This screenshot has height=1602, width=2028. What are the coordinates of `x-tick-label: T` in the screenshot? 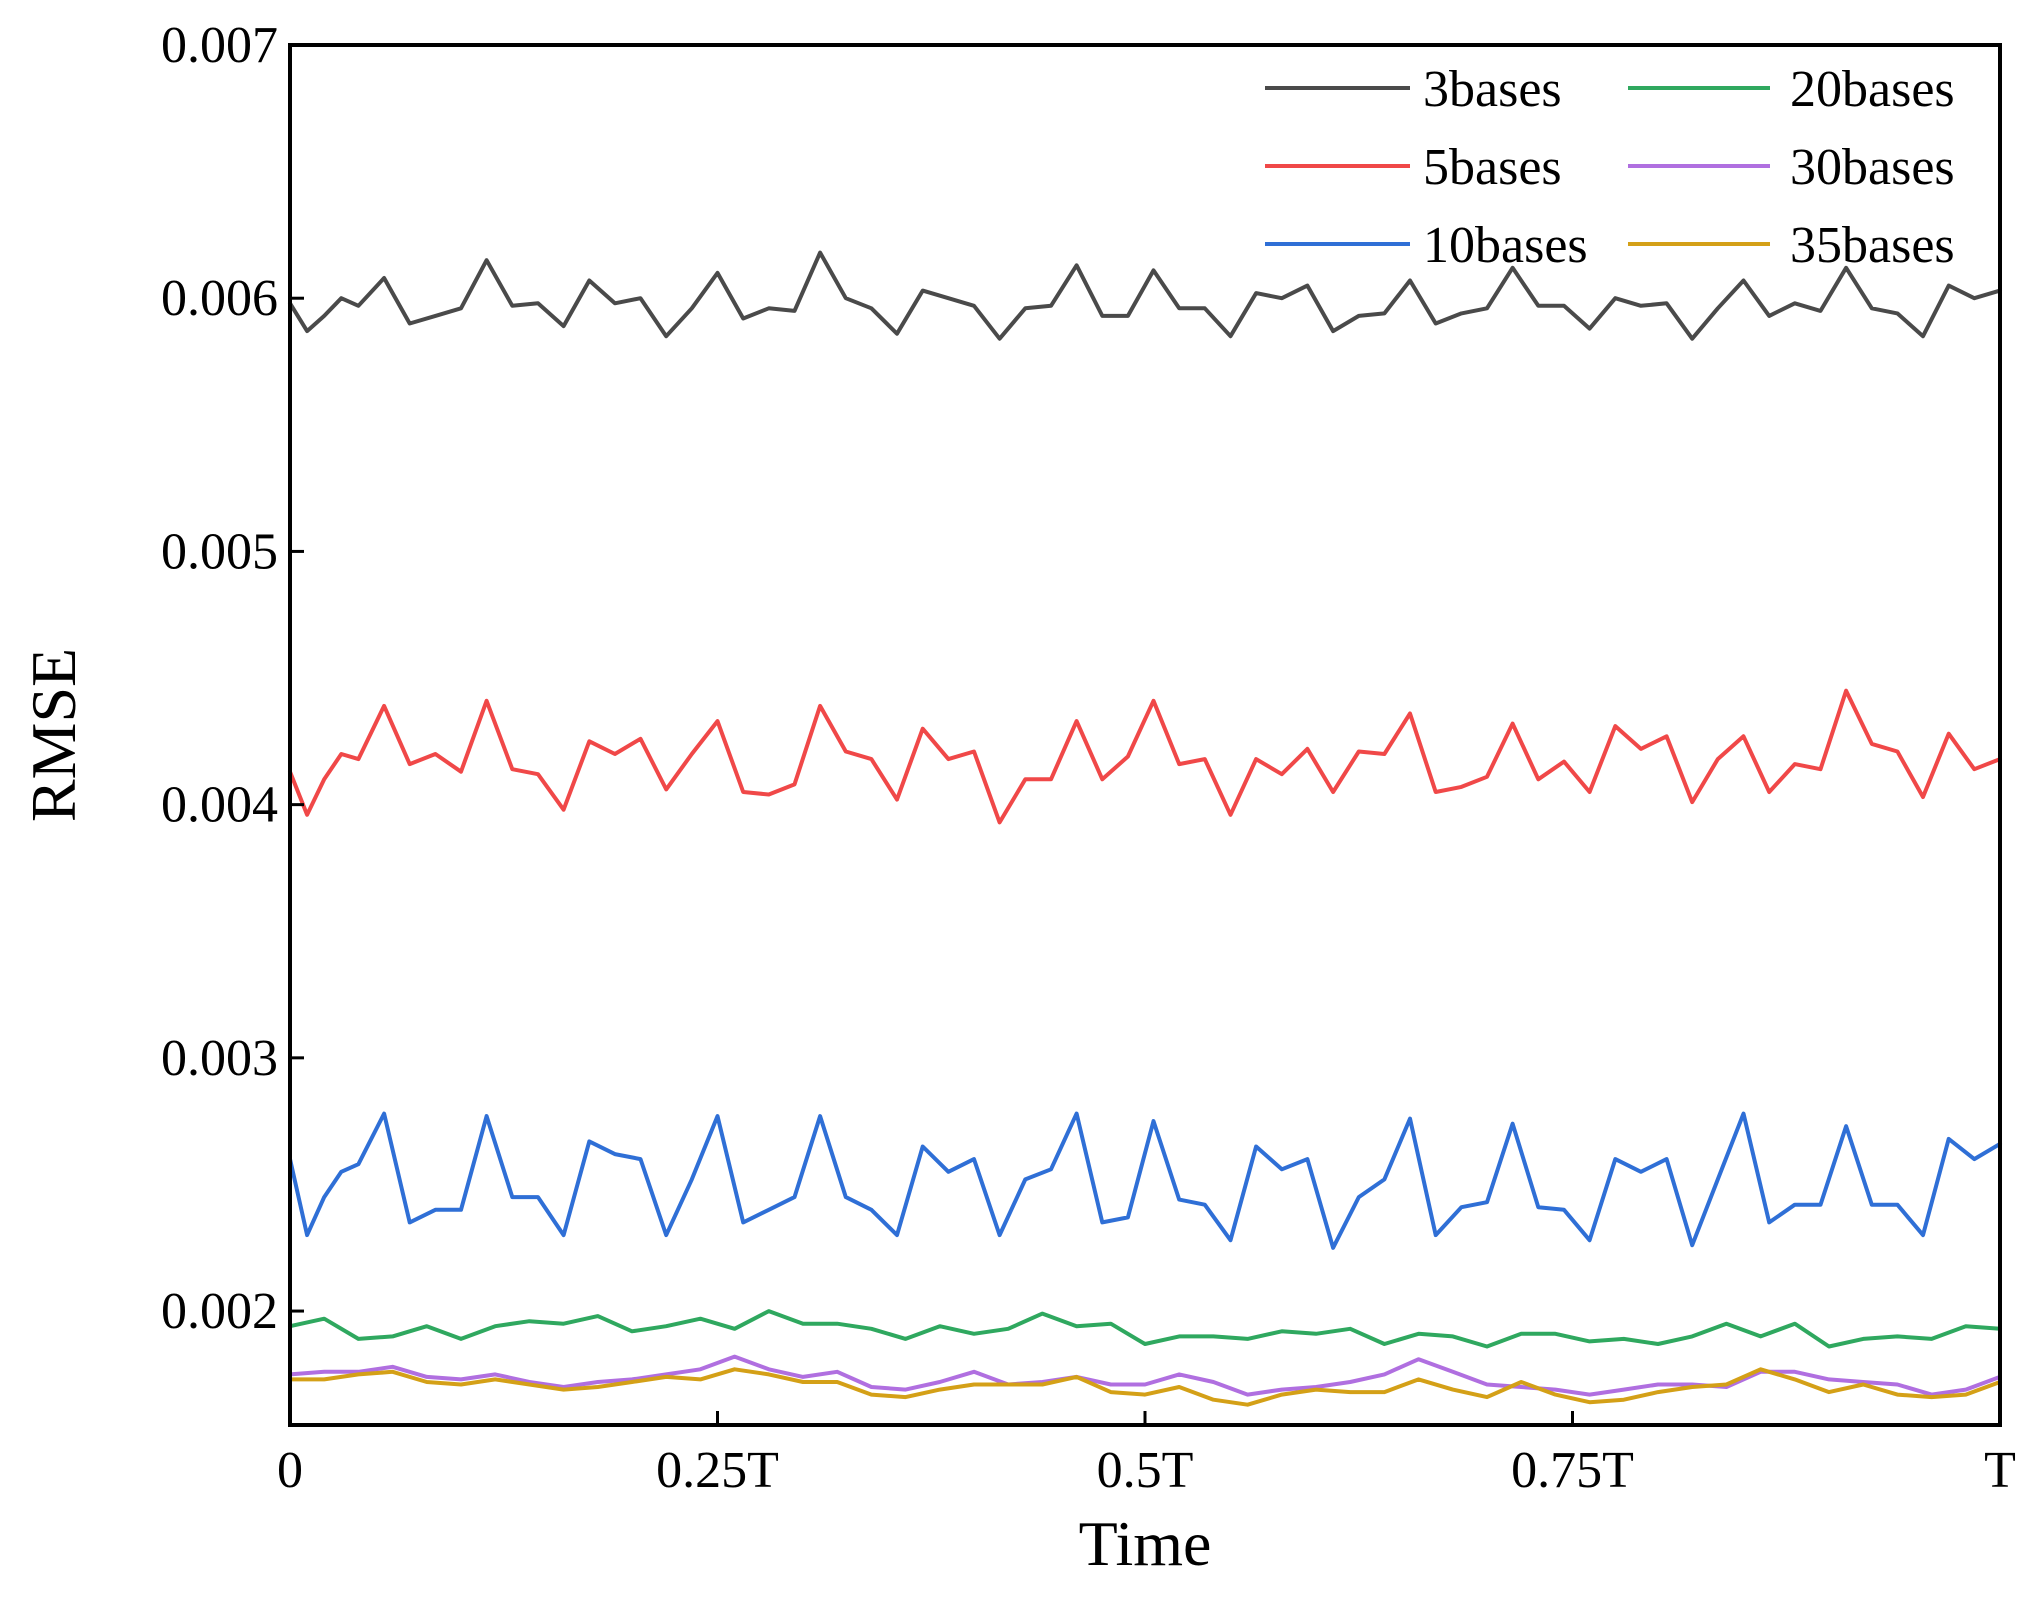 It's located at (2000, 1470).